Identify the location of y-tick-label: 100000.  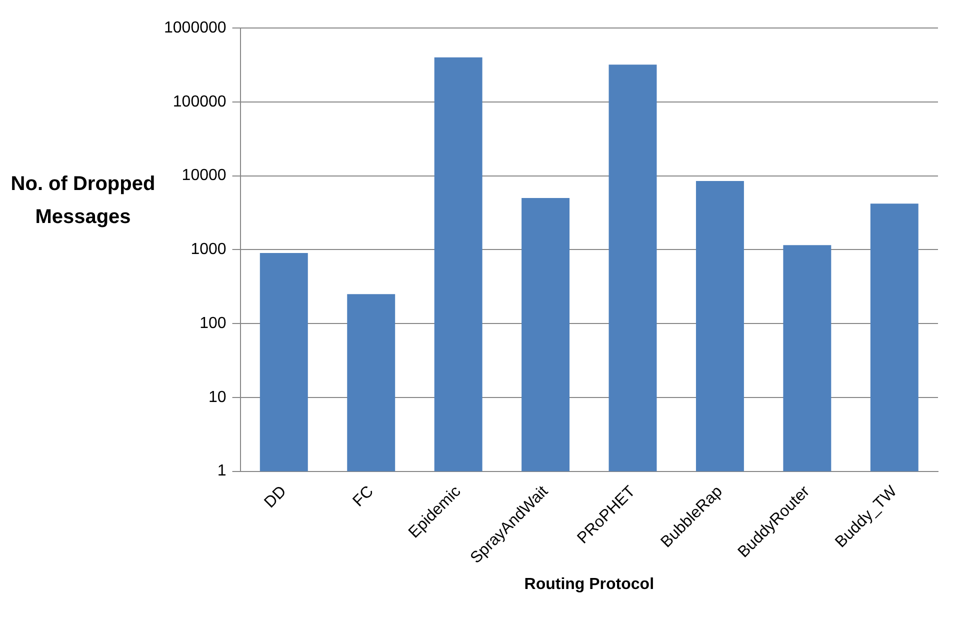
(199, 101).